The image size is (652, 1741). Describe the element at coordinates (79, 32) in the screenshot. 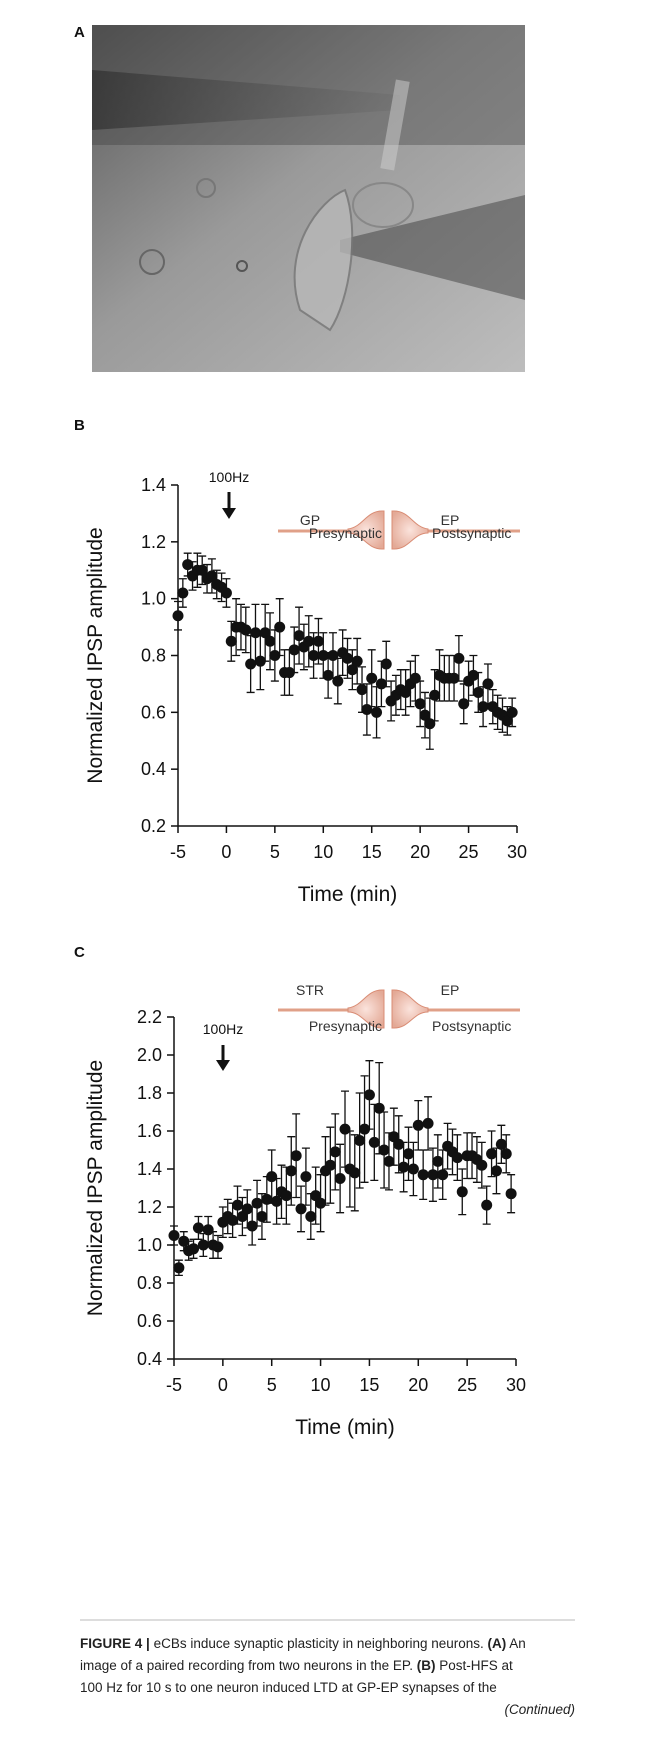

I see `panel-label: A` at that location.